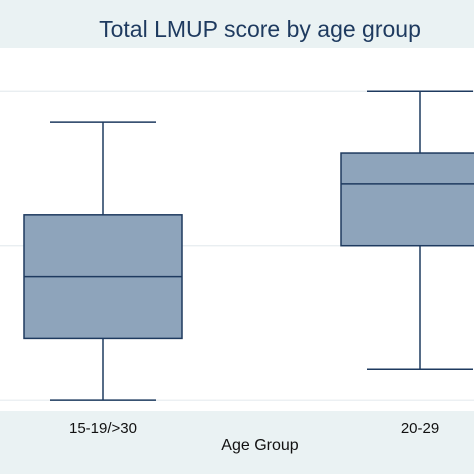 Image resolution: width=474 pixels, height=474 pixels. What do you see at coordinates (420, 428) in the screenshot?
I see `x-tick-label: 20-29` at bounding box center [420, 428].